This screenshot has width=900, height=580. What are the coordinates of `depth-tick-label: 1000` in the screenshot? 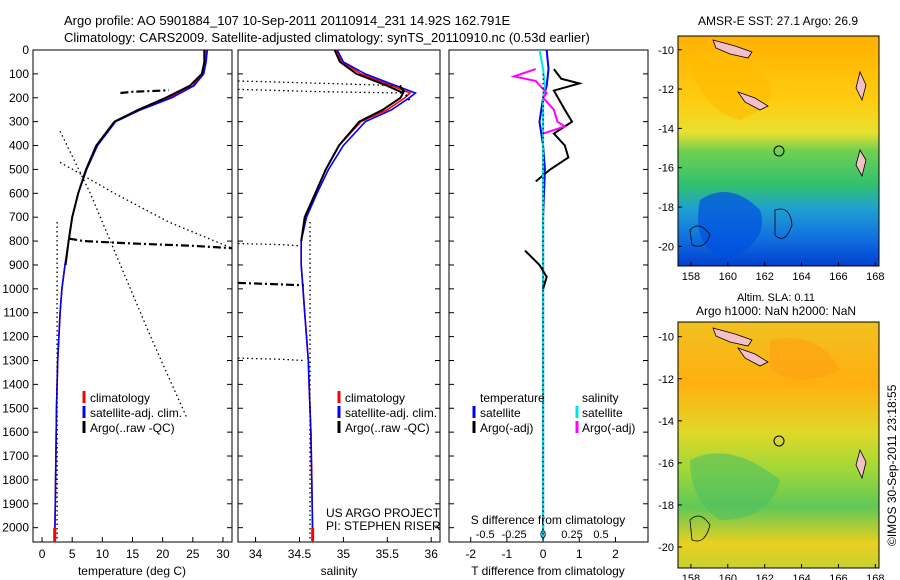 It's located at (15, 289).